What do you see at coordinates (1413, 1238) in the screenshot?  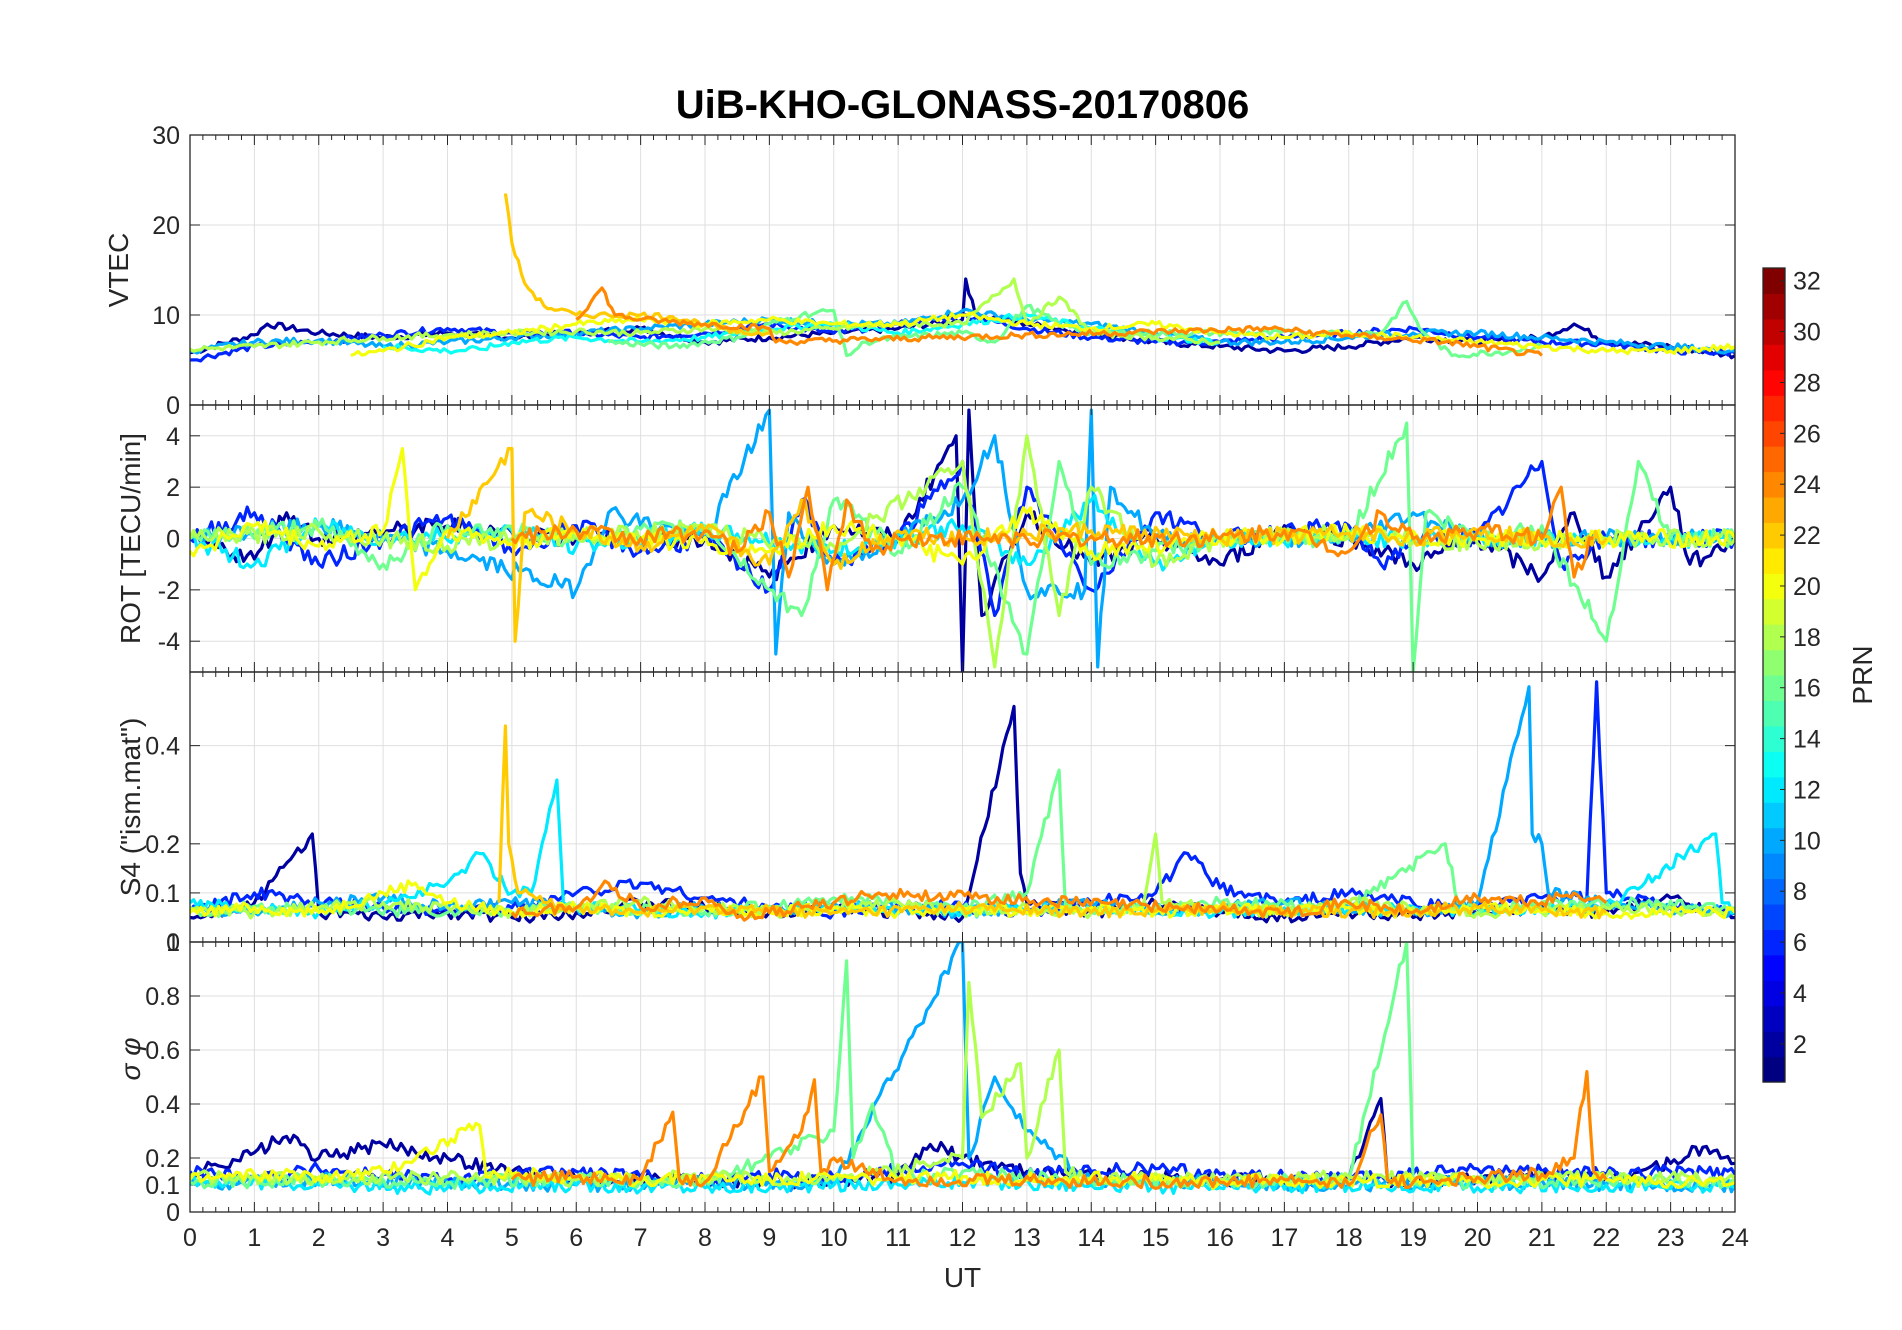 I see `x-tick-label: 19` at bounding box center [1413, 1238].